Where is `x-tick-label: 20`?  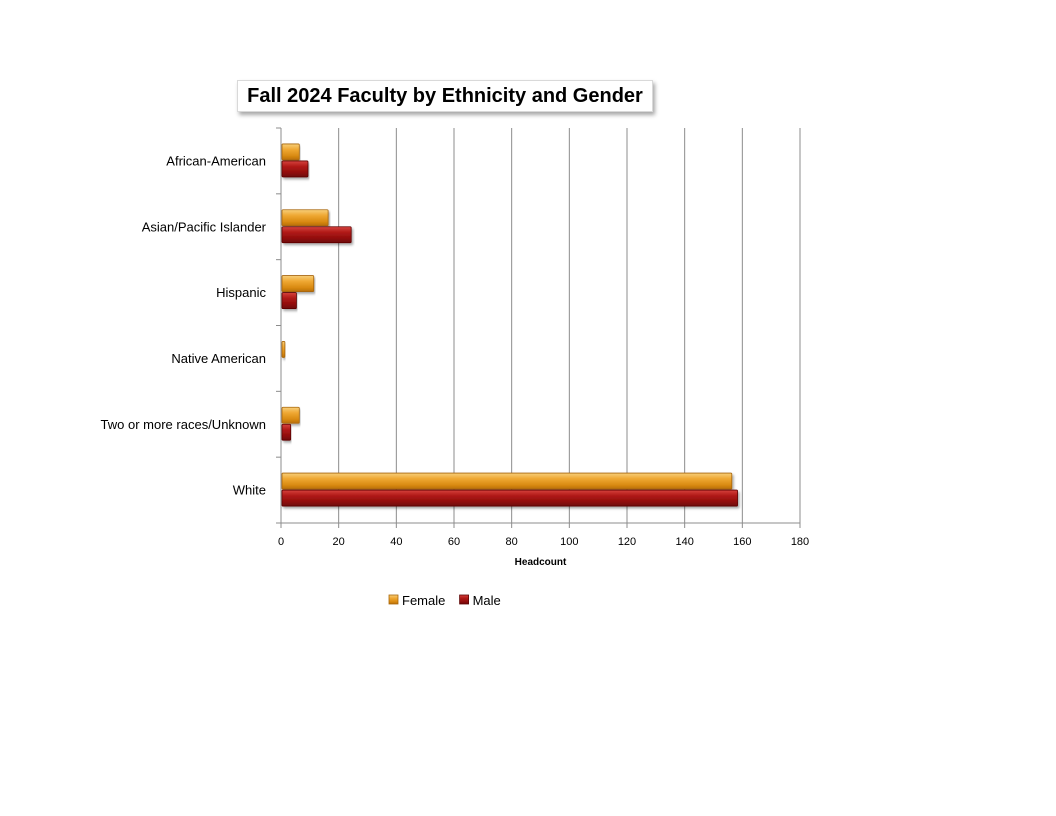
x-tick-label: 20 is located at coordinates (339, 542).